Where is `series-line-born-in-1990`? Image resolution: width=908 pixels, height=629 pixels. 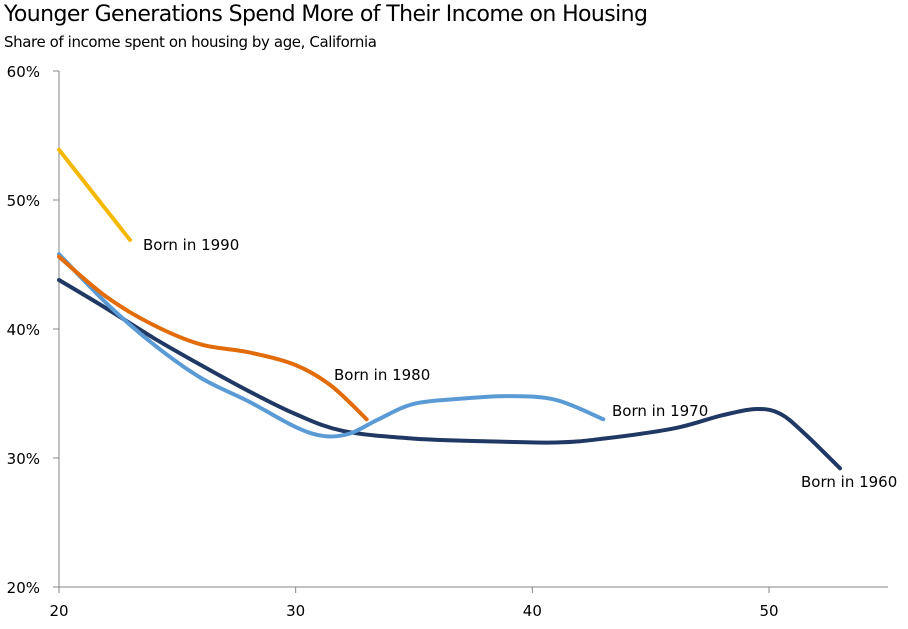 series-line-born-in-1990 is located at coordinates (94, 194).